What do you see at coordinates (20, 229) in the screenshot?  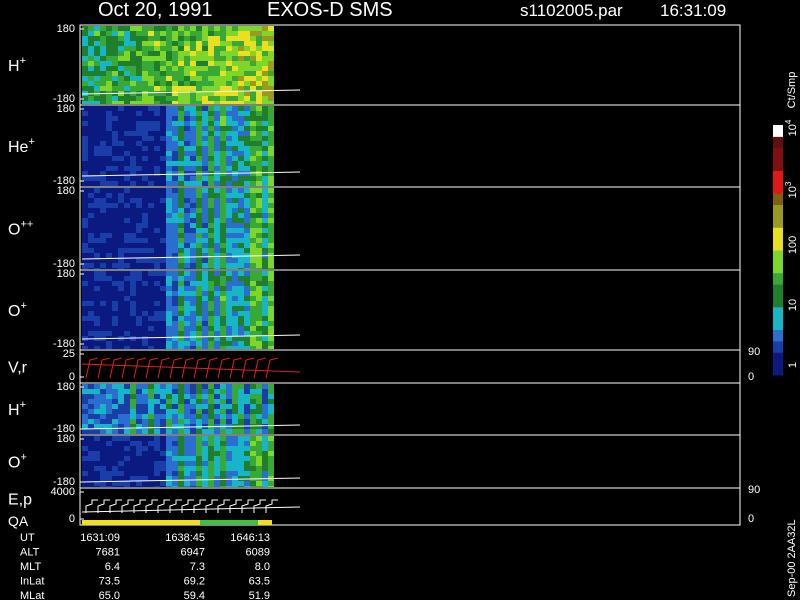 I see `panel-label: O++` at bounding box center [20, 229].